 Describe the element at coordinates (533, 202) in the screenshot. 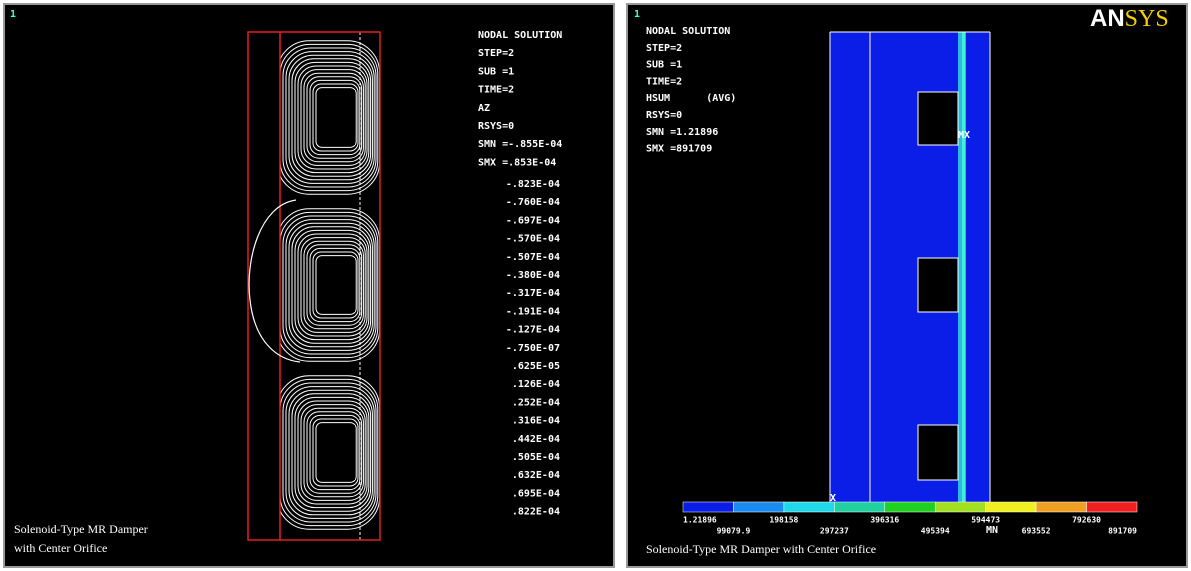

I see `contour-value: -.760E-04` at that location.